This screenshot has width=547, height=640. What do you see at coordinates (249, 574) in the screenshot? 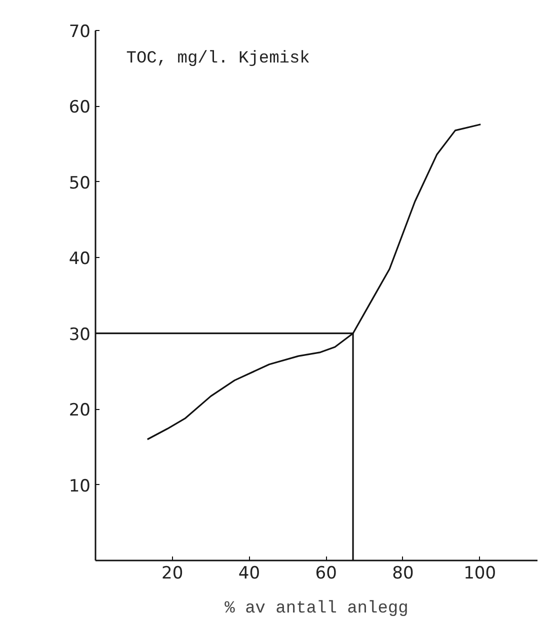
I see `x-tick-label: 40` at bounding box center [249, 574].